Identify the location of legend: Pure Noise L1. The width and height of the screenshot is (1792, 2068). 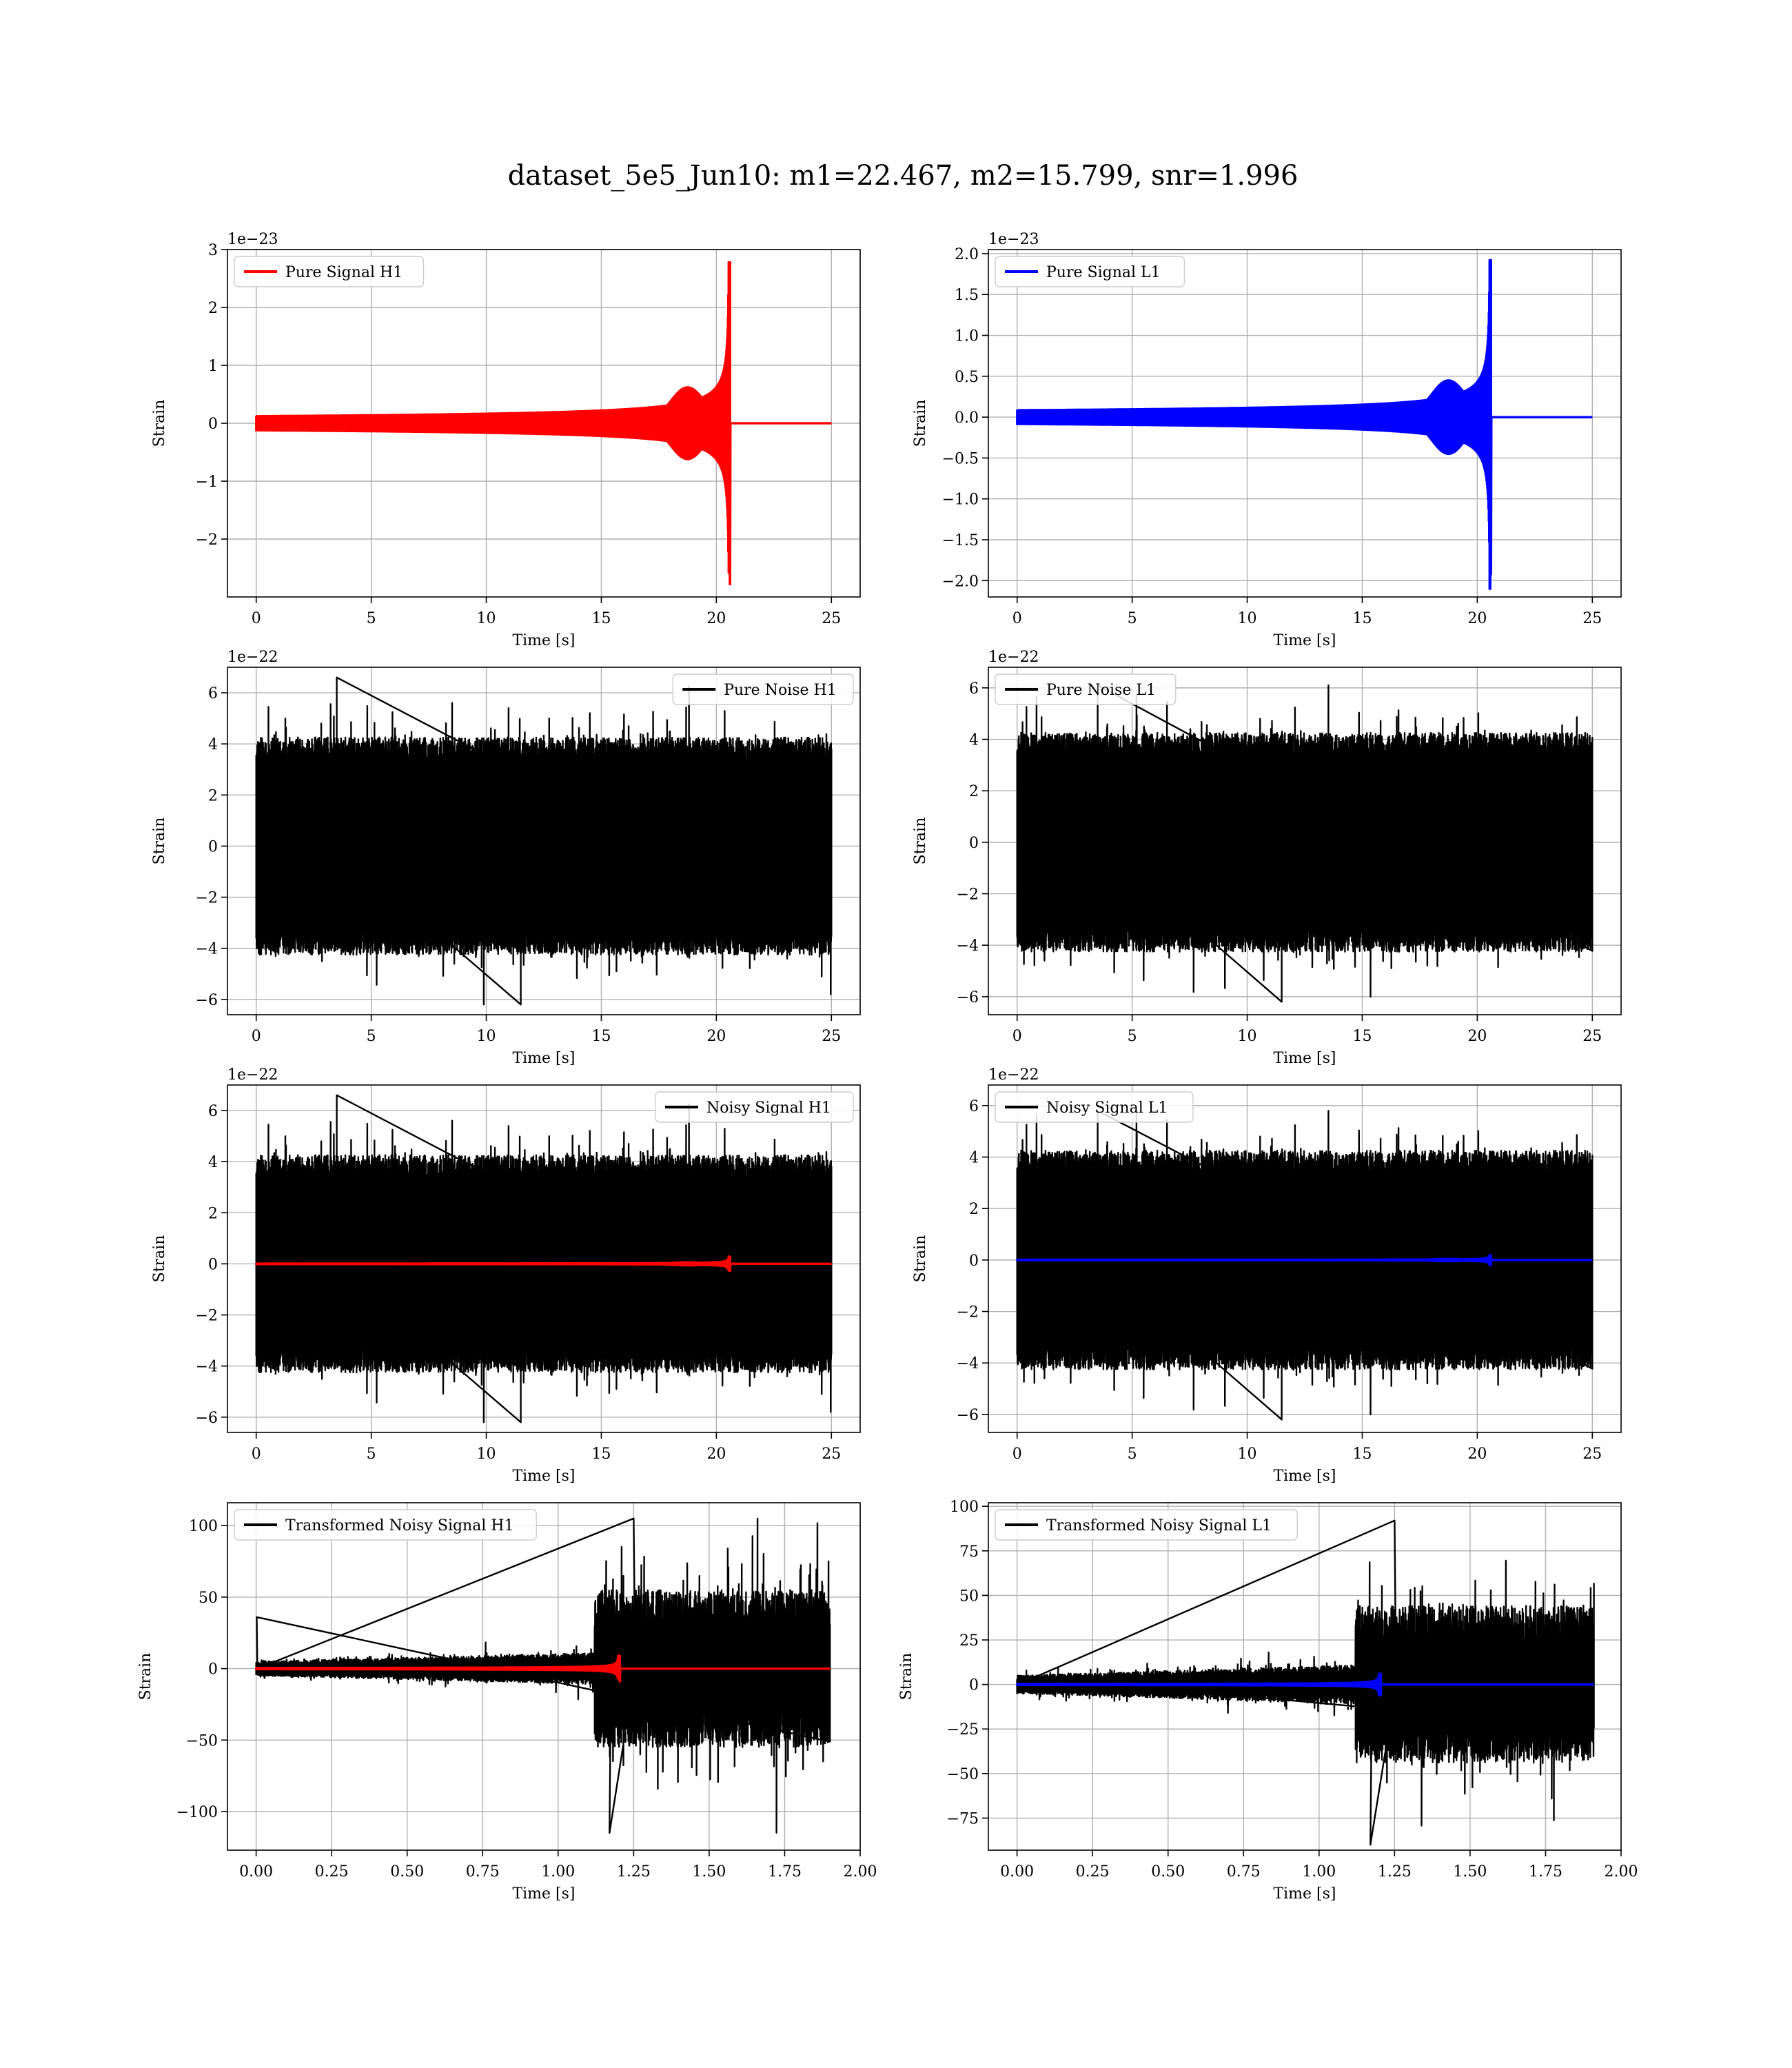
(1086, 689).